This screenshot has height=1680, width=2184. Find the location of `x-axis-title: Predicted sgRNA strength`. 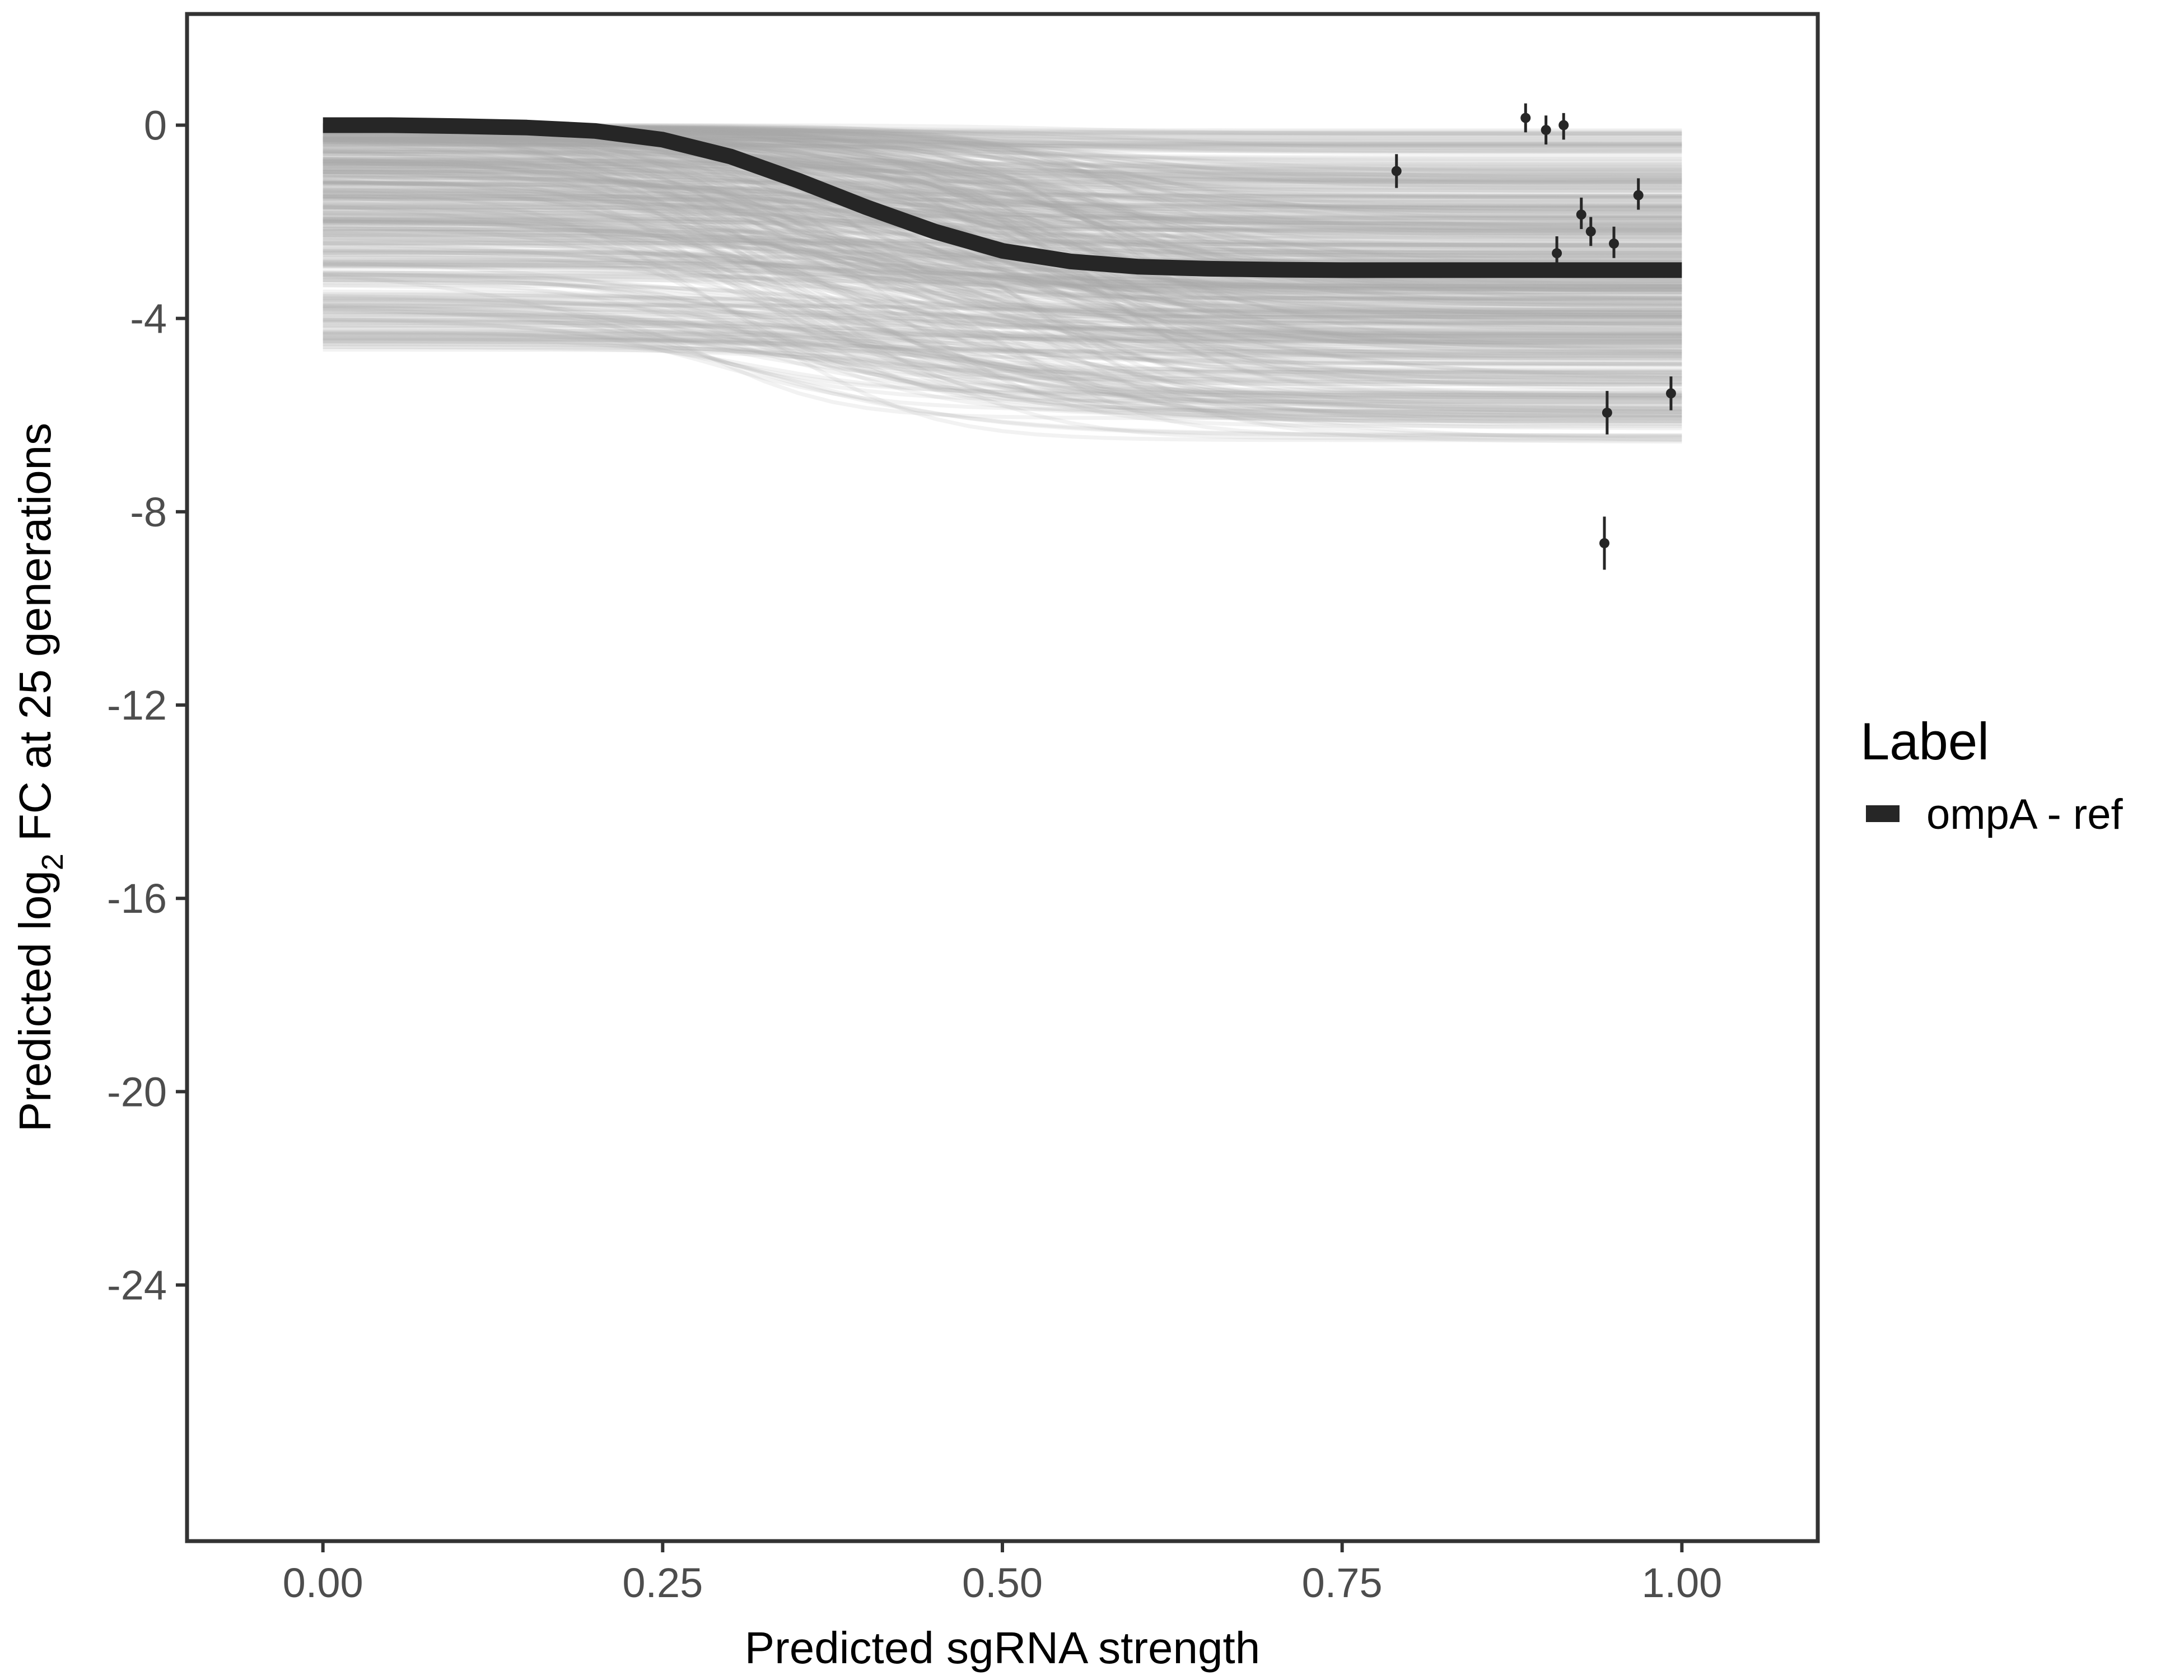

x-axis-title: Predicted sgRNA strength is located at coordinates (1003, 1648).